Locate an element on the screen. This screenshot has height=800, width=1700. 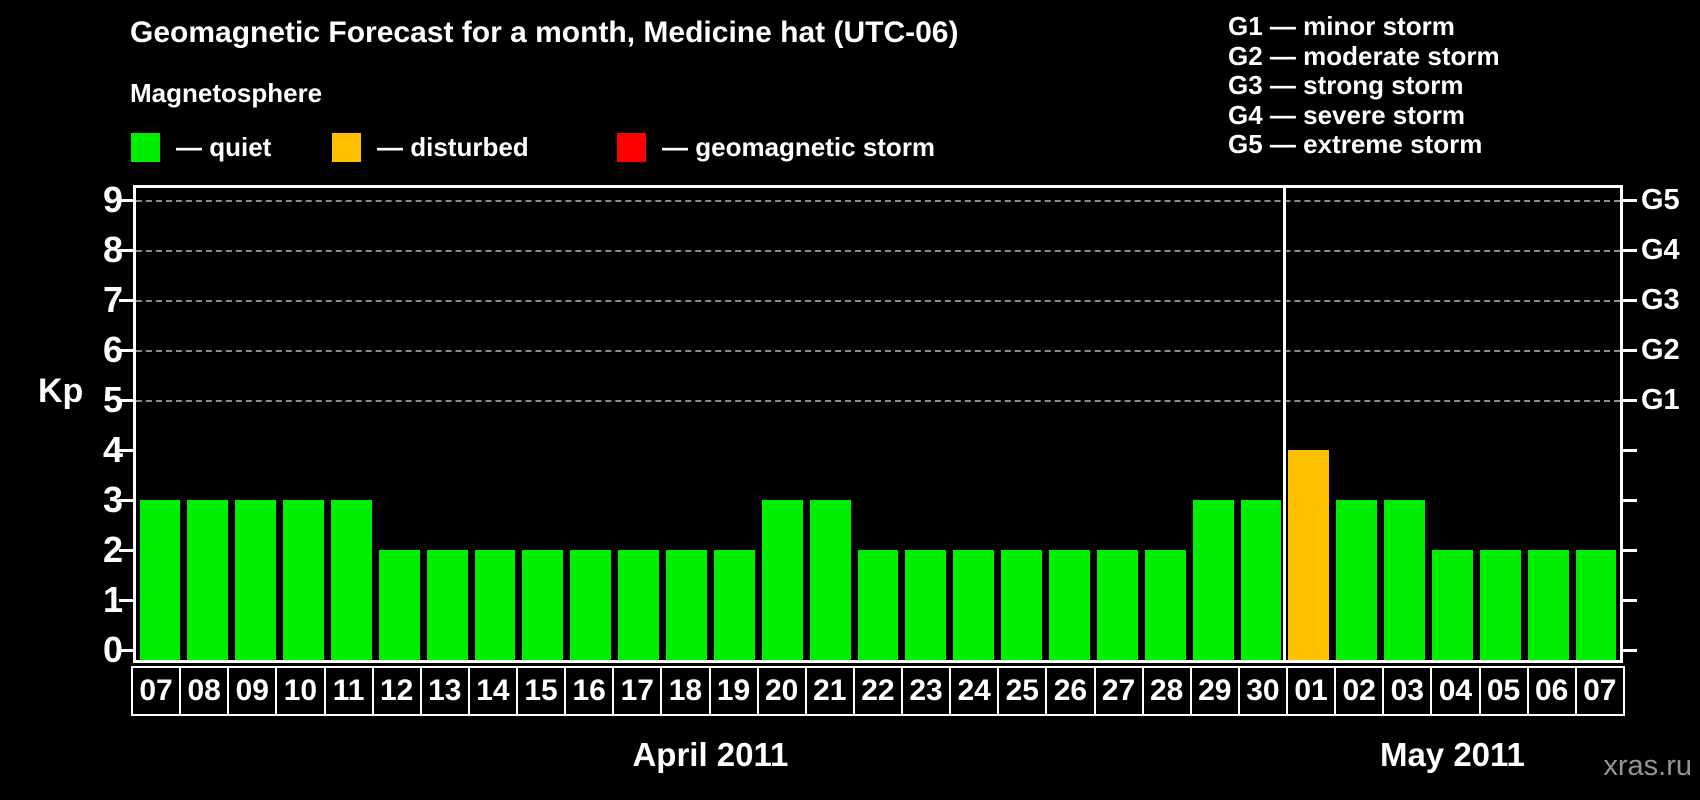
month-separator is located at coordinates (1285, 424).